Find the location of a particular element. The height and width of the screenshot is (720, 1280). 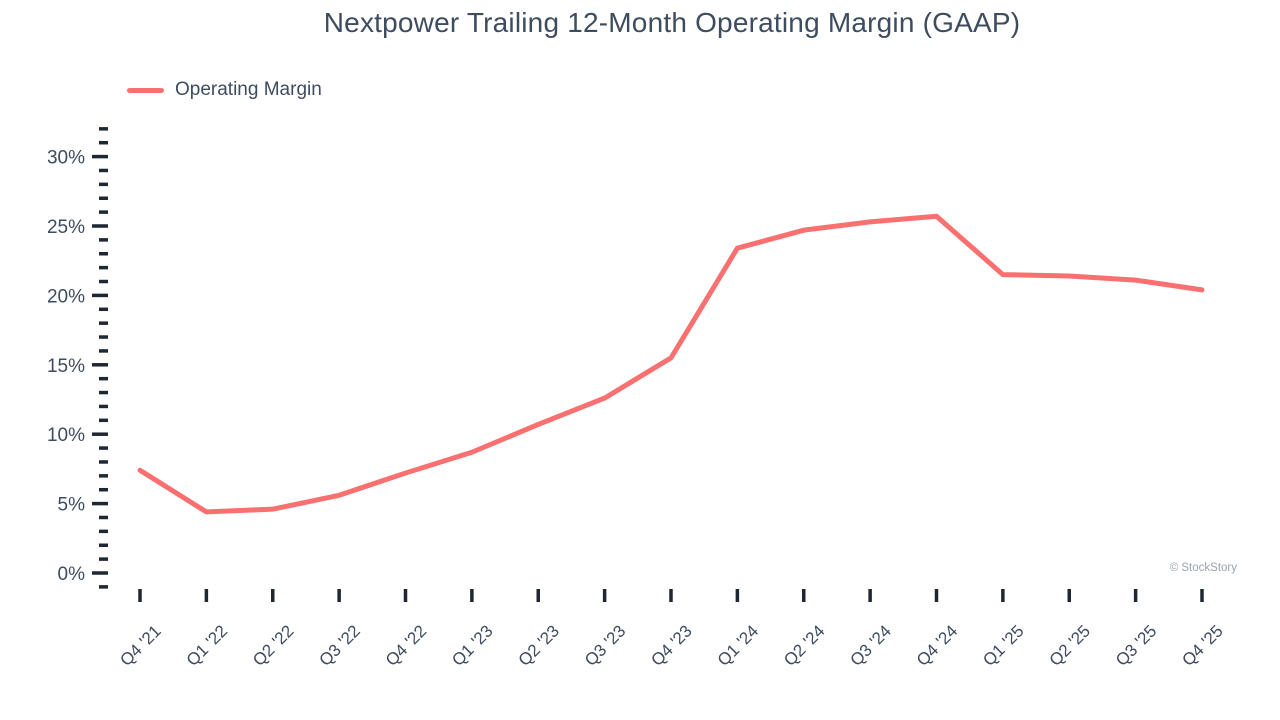

legend-label: Operating Margin is located at coordinates (248, 89).